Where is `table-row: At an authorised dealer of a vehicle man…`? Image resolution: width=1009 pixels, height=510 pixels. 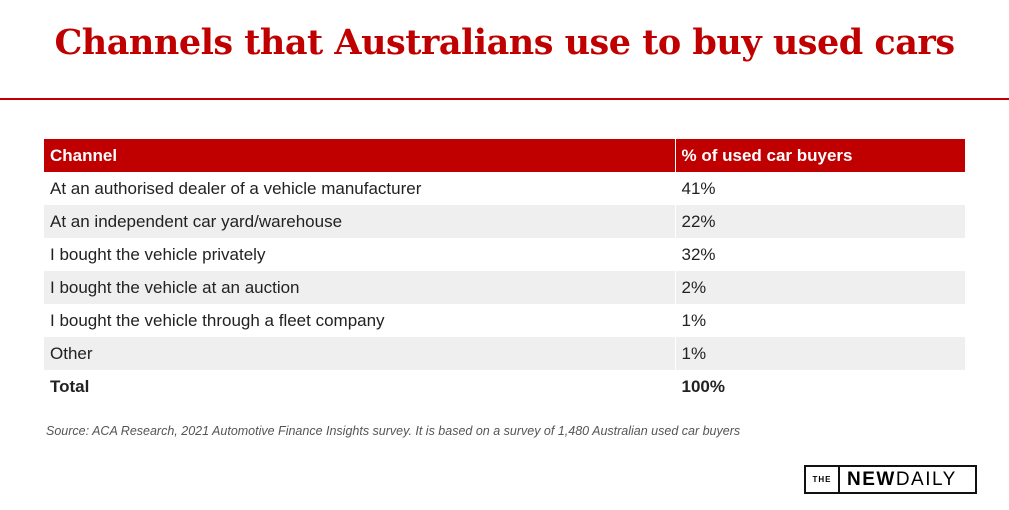
table-row: At an authorised dealer of a vehicle man… is located at coordinates (504, 188).